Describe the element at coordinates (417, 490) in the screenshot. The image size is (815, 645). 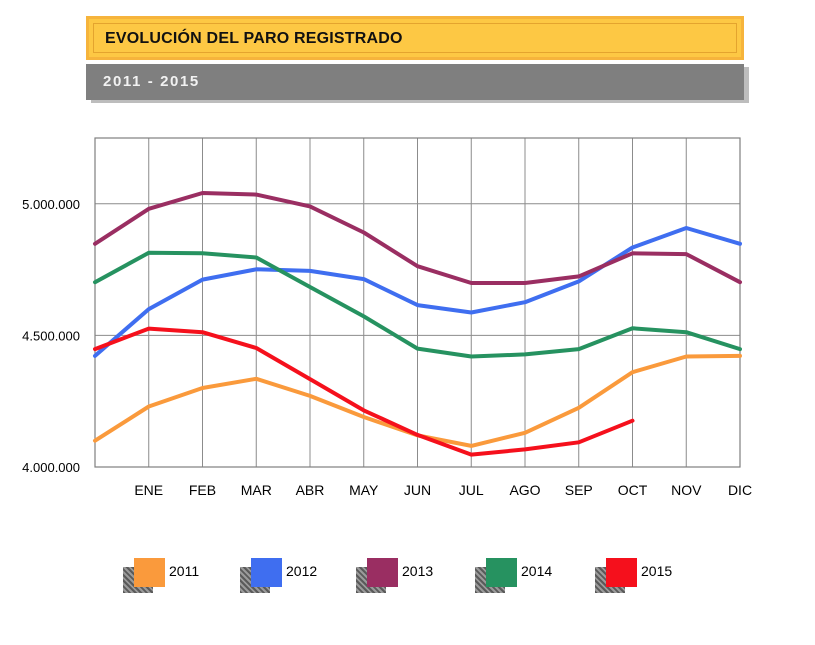
I see `x-tick-label: JUN` at that location.